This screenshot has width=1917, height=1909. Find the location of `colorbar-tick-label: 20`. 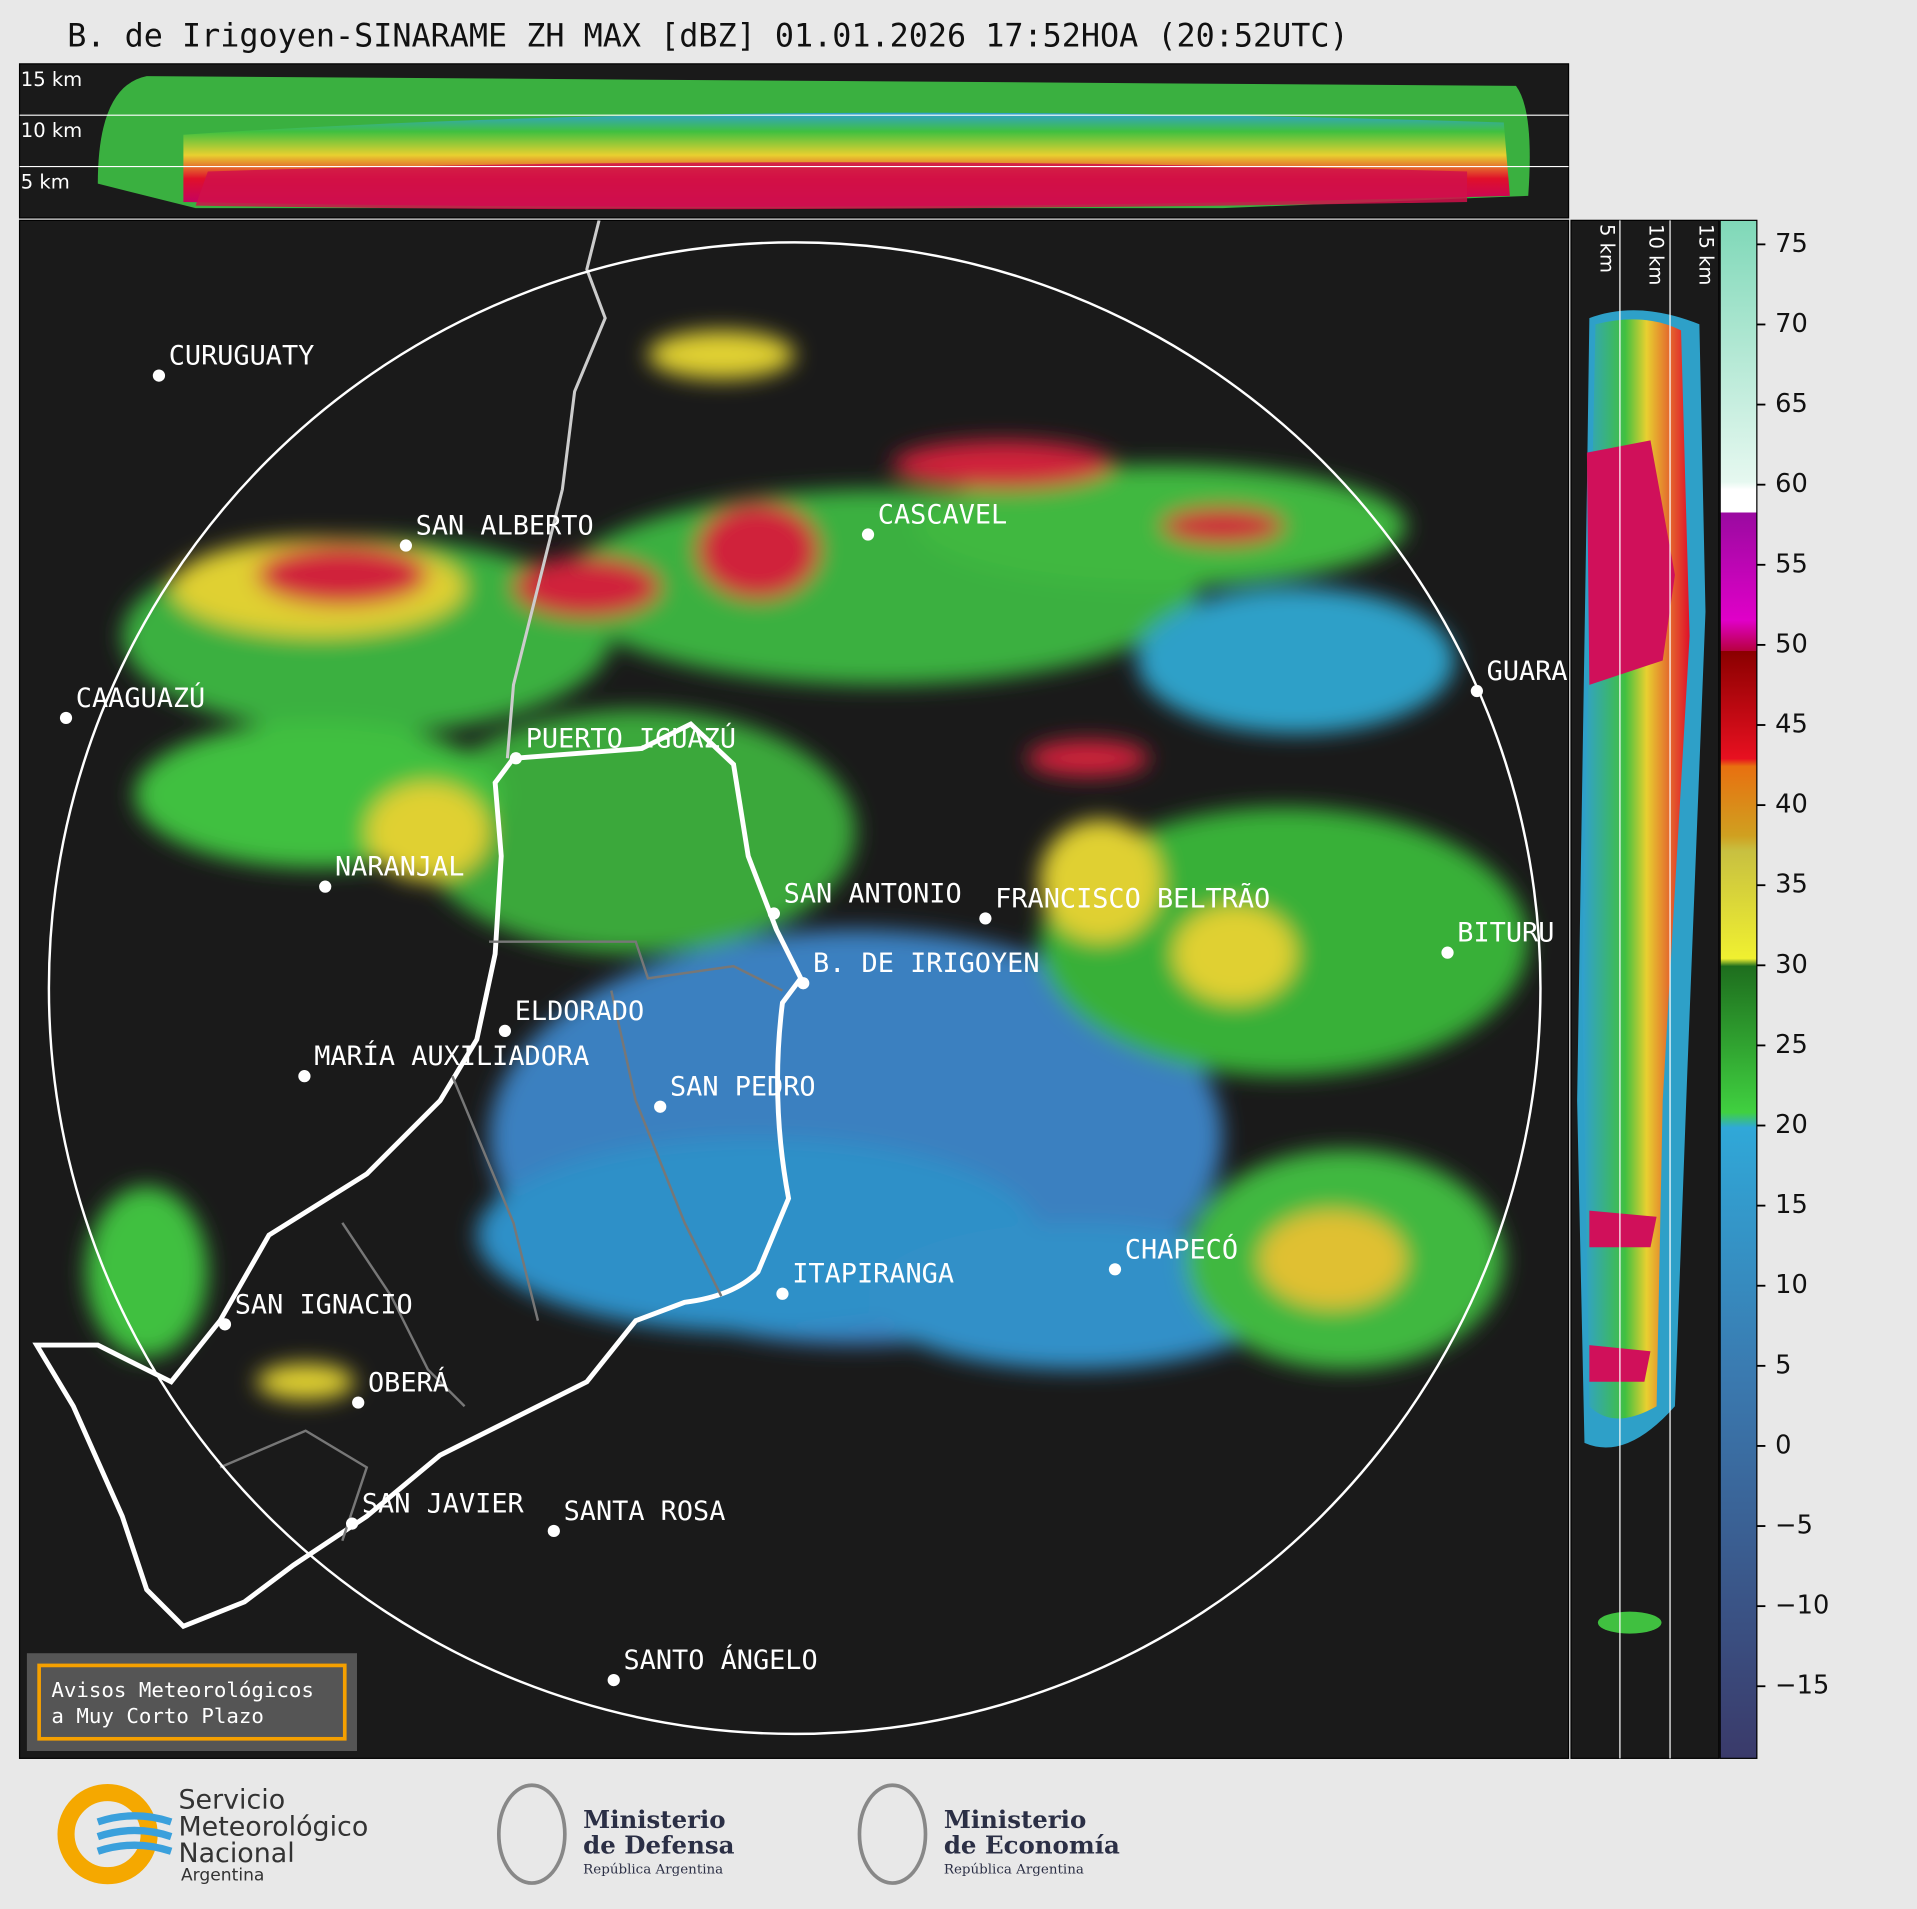

colorbar-tick-label: 20 is located at coordinates (1791, 1125).